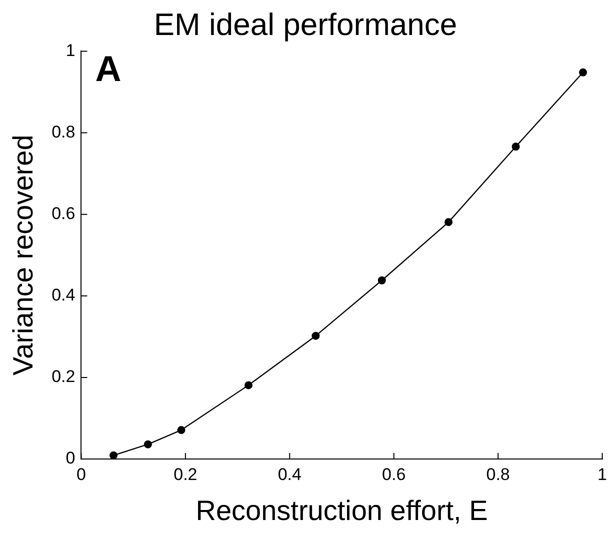 The height and width of the screenshot is (537, 613). Describe the element at coordinates (64, 376) in the screenshot. I see `y-tick-label: 0.2` at that location.